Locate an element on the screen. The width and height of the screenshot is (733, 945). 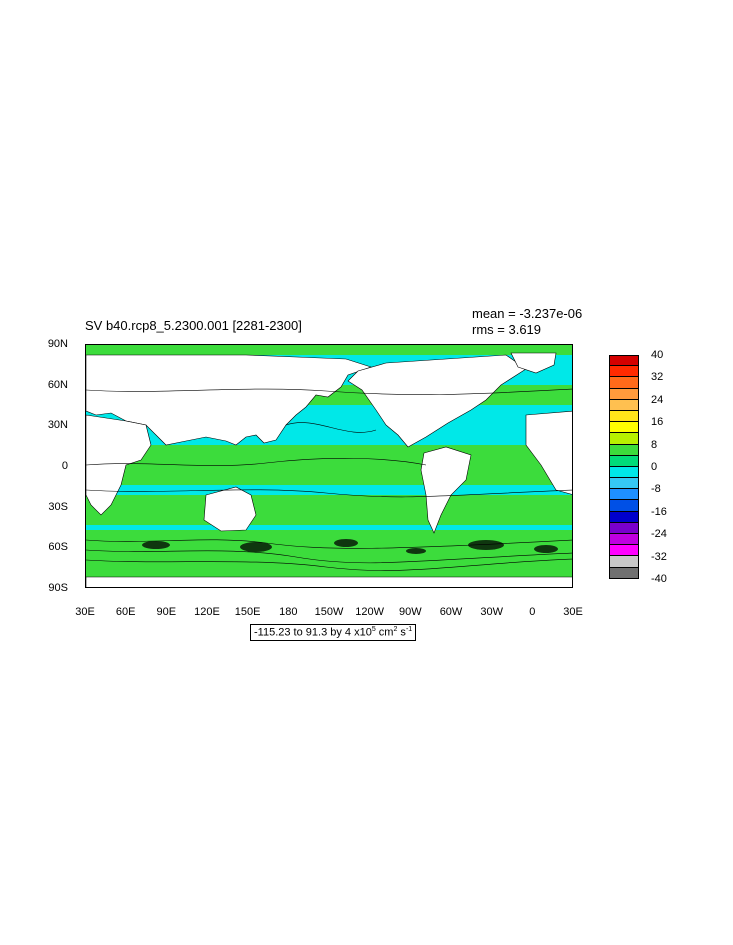
colorbar-label: 0 is located at coordinates (654, 467).